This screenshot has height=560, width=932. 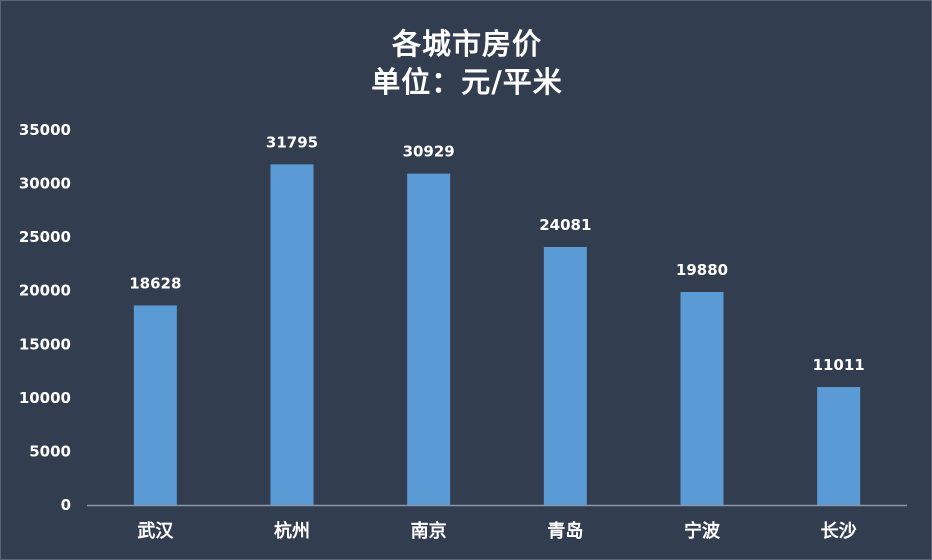 What do you see at coordinates (45, 317) in the screenshot?
I see `y-axis: 0 5000 10000 15000 20000 25000 30000 35000` at bounding box center [45, 317].